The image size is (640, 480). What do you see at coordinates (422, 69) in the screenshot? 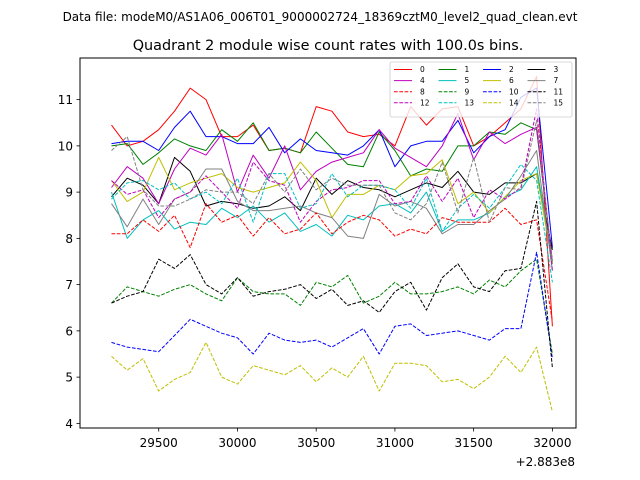
I see `legend-label-0: 0` at bounding box center [422, 69].